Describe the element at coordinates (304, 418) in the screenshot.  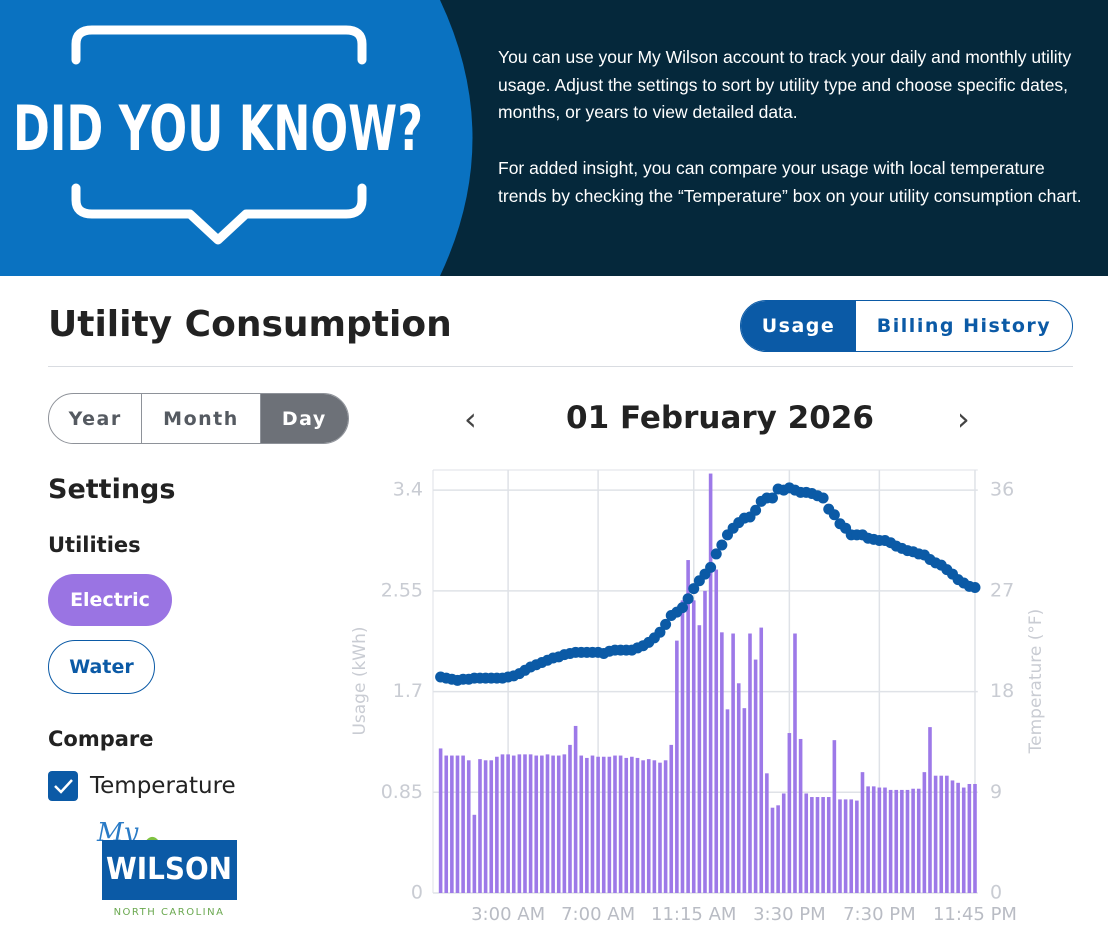
I see `tab-day: Day` at that location.